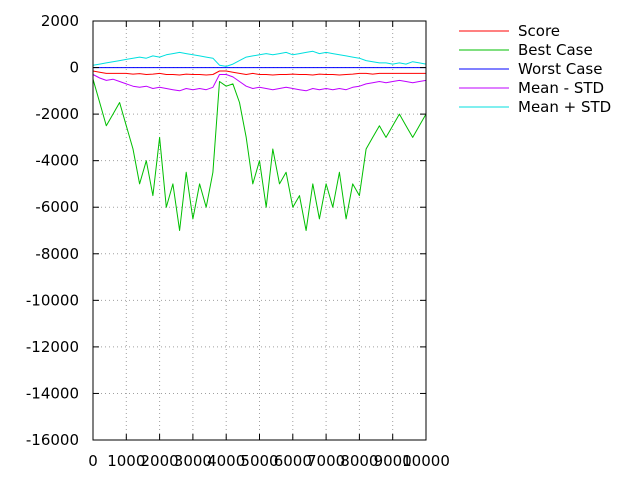  I want to click on x-tick-label: 2000, so click(160, 461).